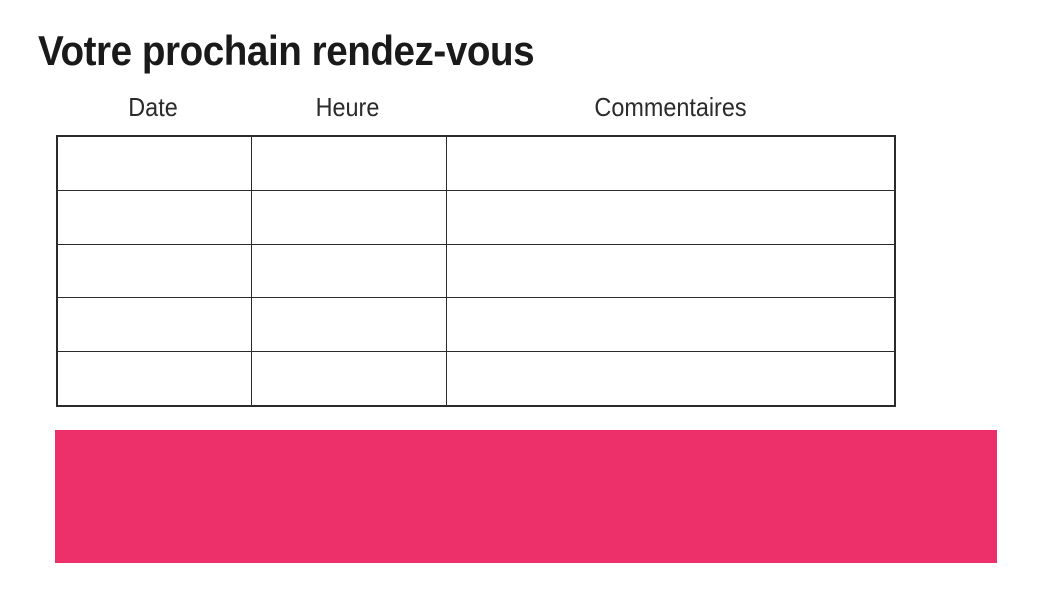  I want to click on column-header-commentaires: Commentaires, so click(670, 107).